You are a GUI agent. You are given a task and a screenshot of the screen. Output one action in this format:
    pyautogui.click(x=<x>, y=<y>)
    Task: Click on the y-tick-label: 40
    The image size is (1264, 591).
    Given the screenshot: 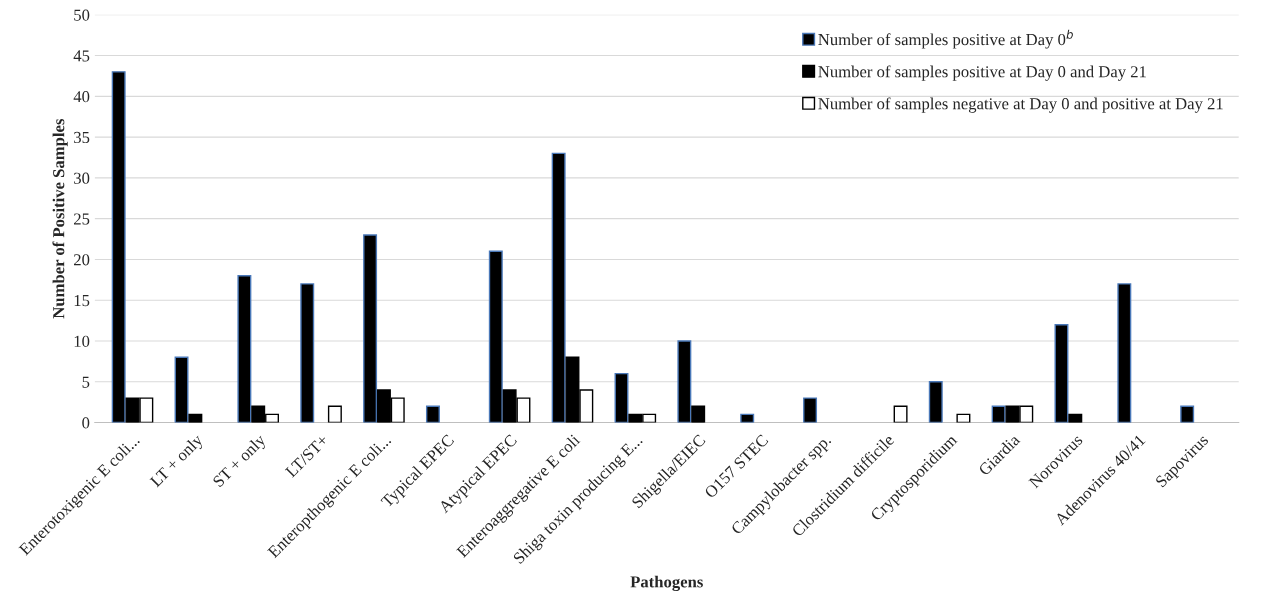 What is the action you would take?
    pyautogui.click(x=81, y=97)
    